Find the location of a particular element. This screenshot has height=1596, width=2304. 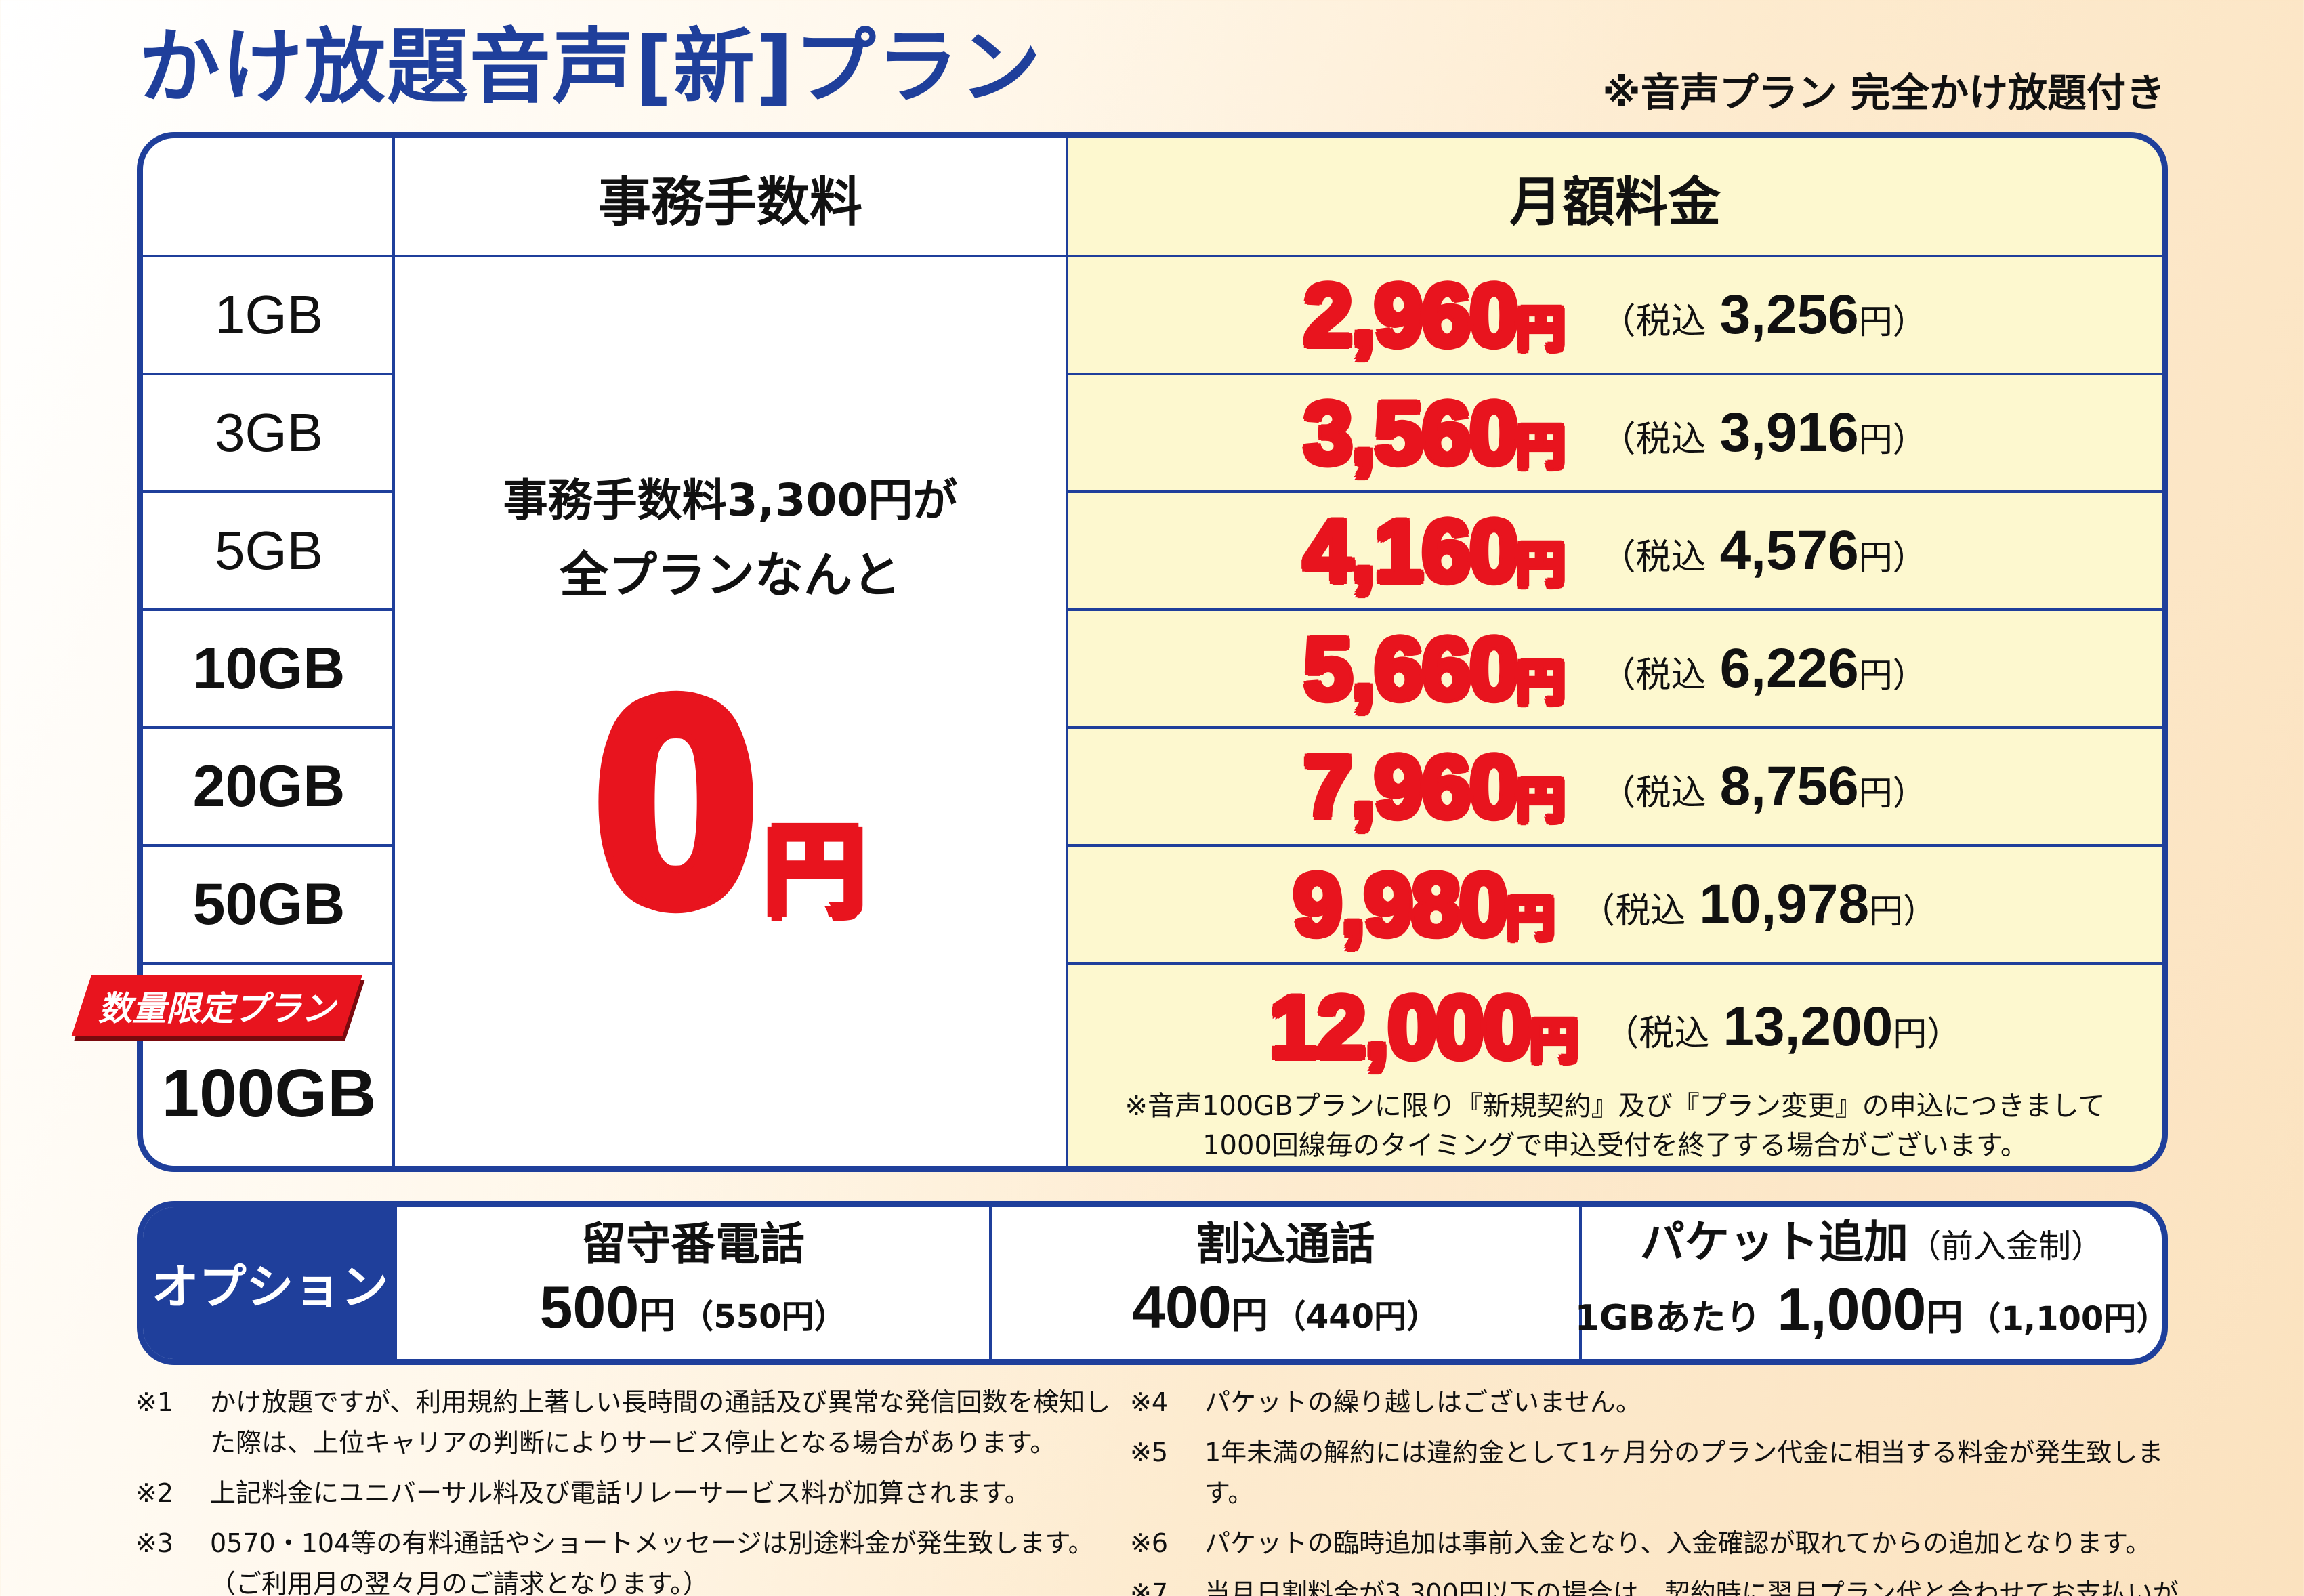

tax-included-price: （税込 10,978 円） is located at coordinates (1759, 904).